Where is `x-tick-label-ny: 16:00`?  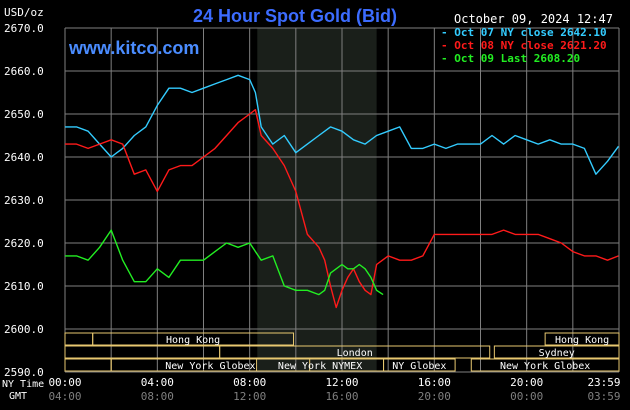
x-tick-label-ny: 16:00 is located at coordinates (434, 382).